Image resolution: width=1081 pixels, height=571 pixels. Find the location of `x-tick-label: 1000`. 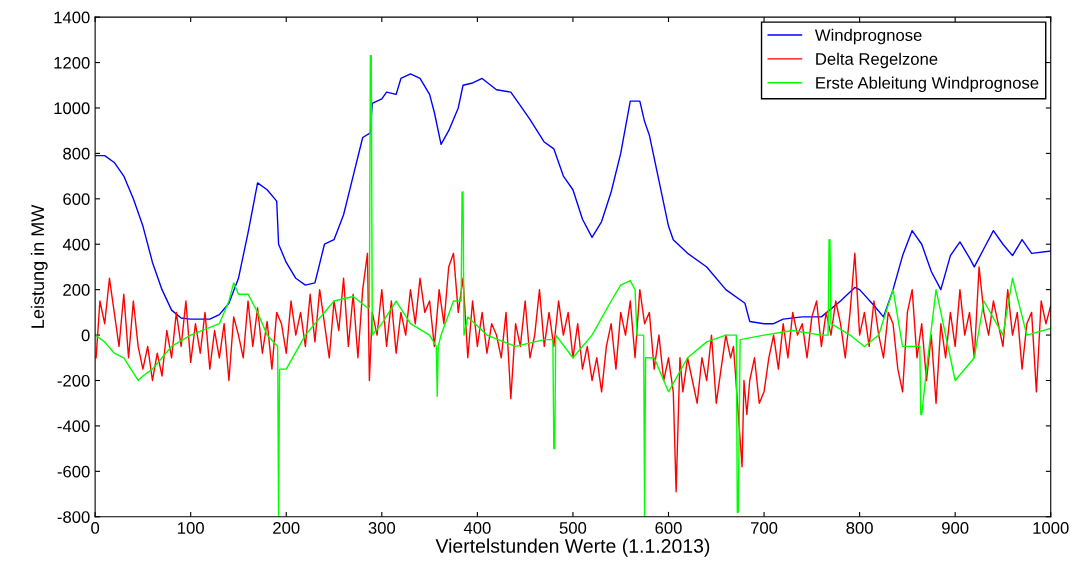

x-tick-label: 1000 is located at coordinates (1051, 528).